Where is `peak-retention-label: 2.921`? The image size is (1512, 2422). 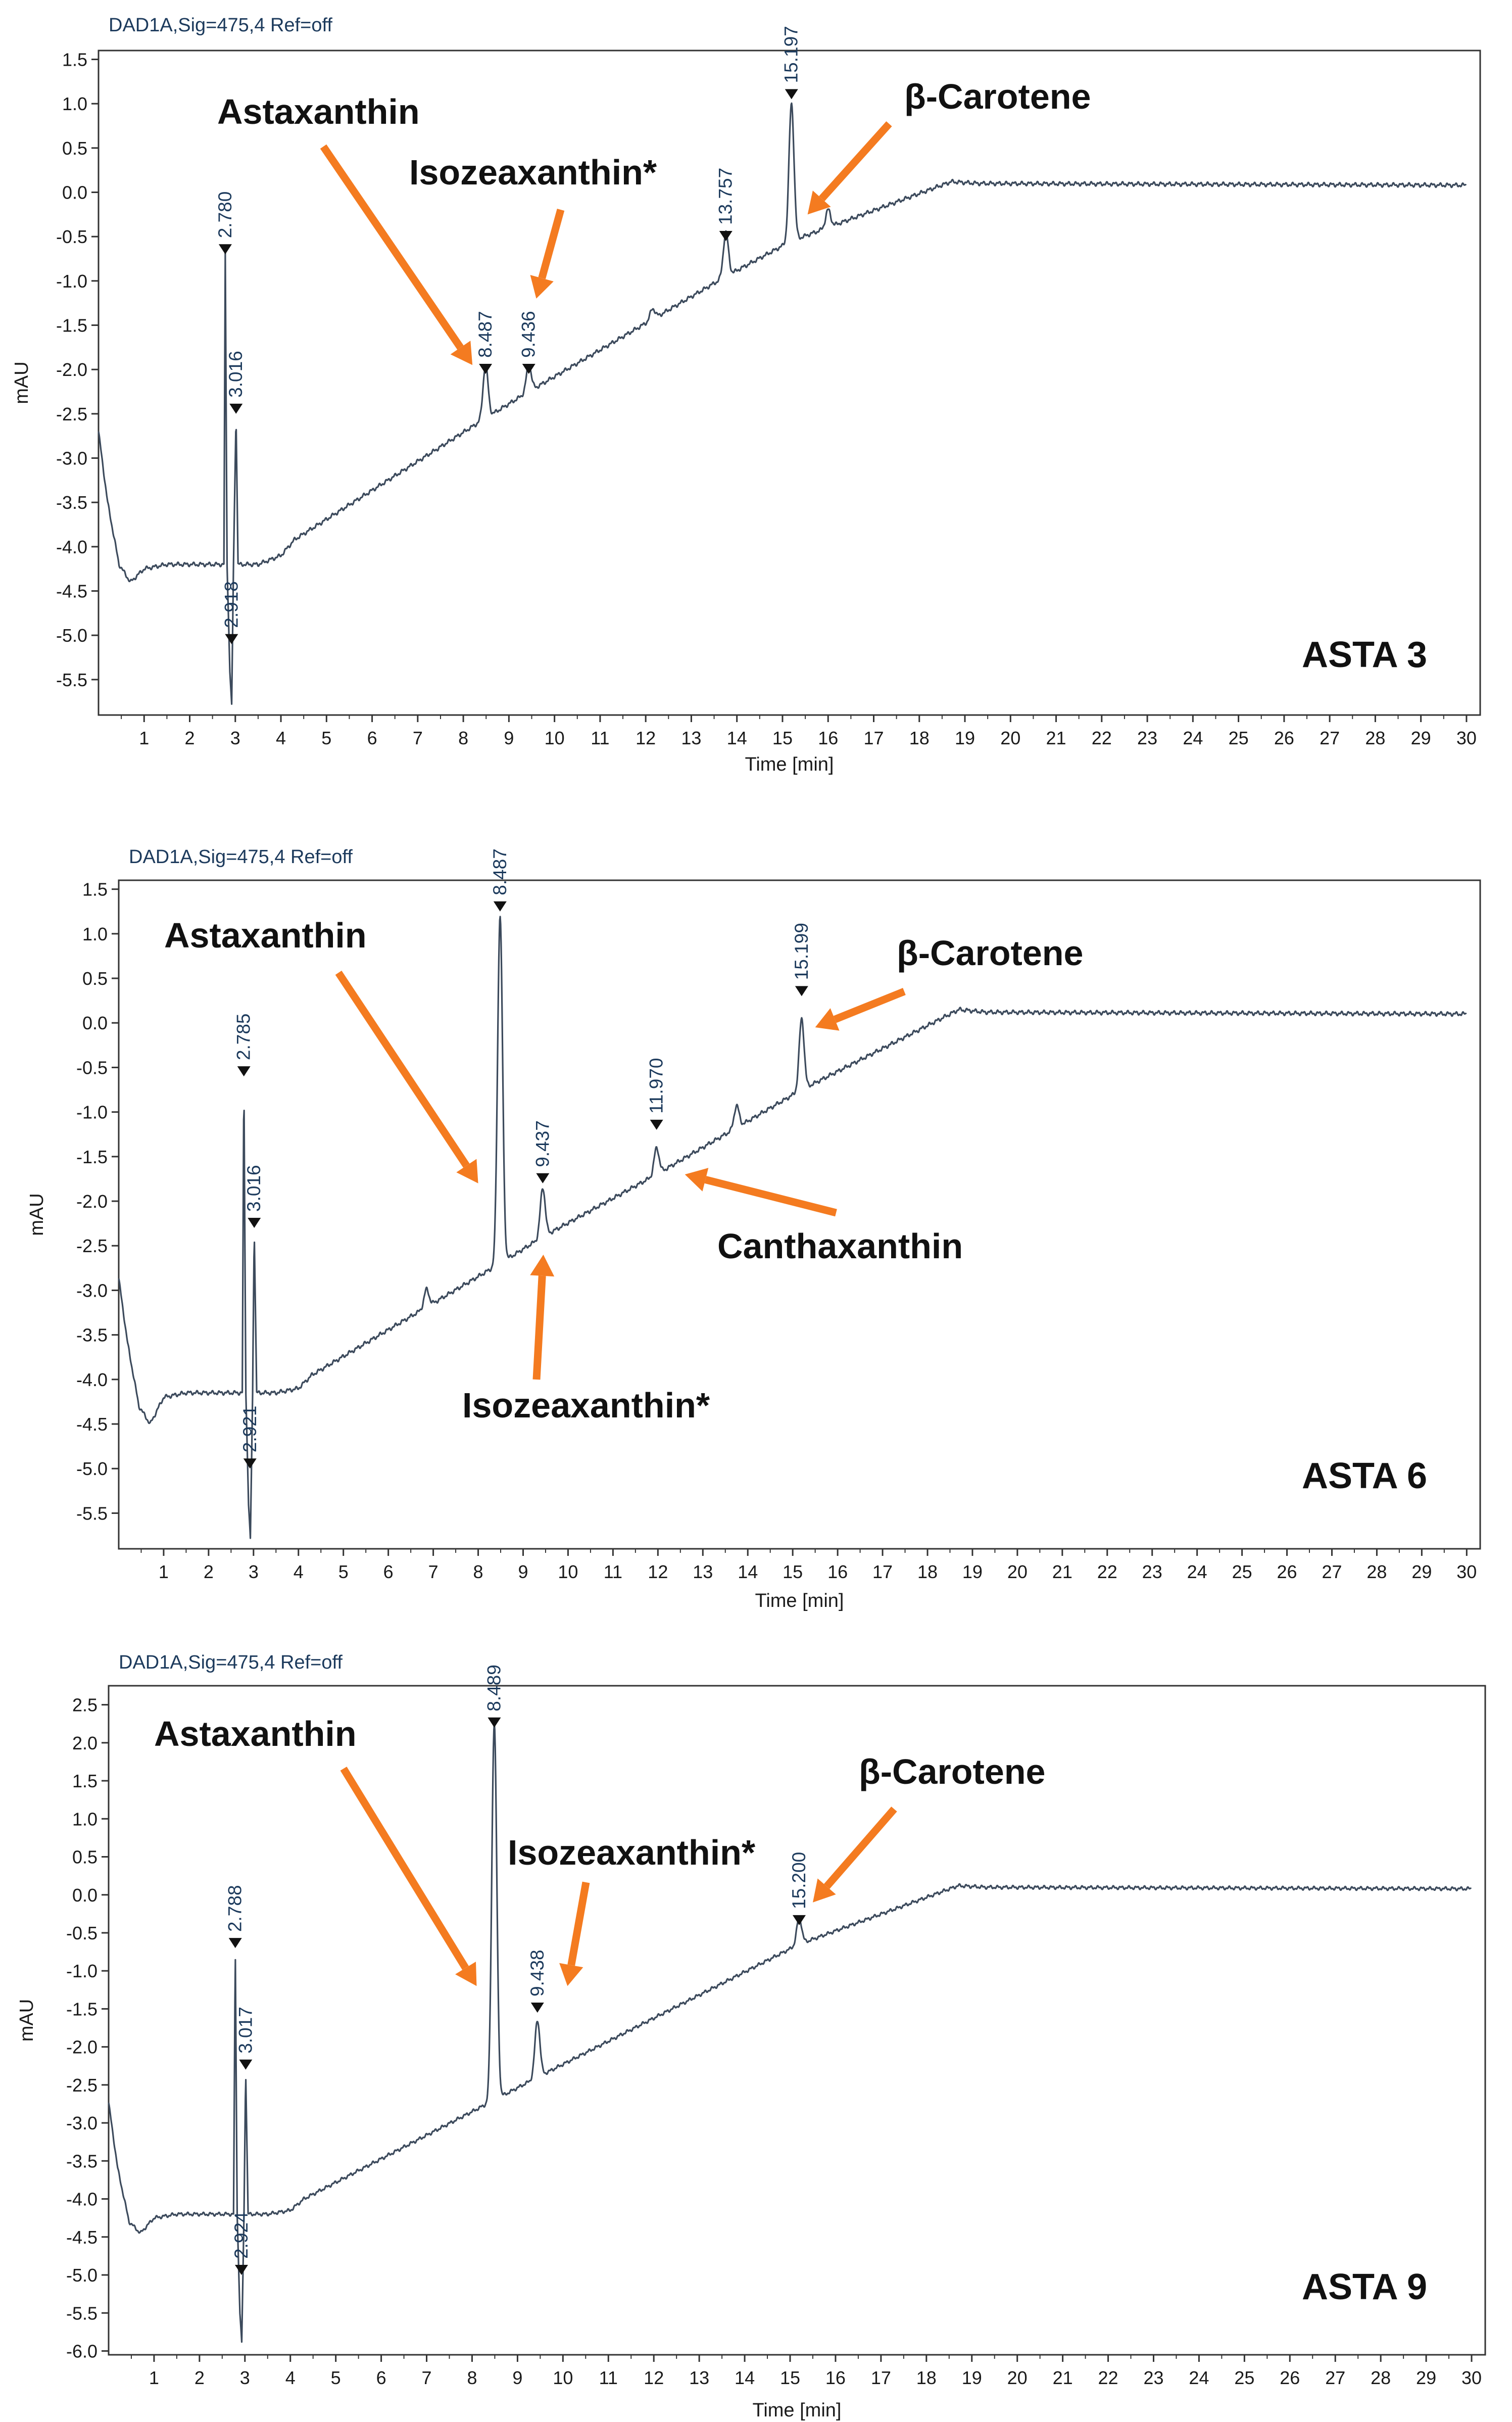
peak-retention-label: 2.921 is located at coordinates (249, 1429).